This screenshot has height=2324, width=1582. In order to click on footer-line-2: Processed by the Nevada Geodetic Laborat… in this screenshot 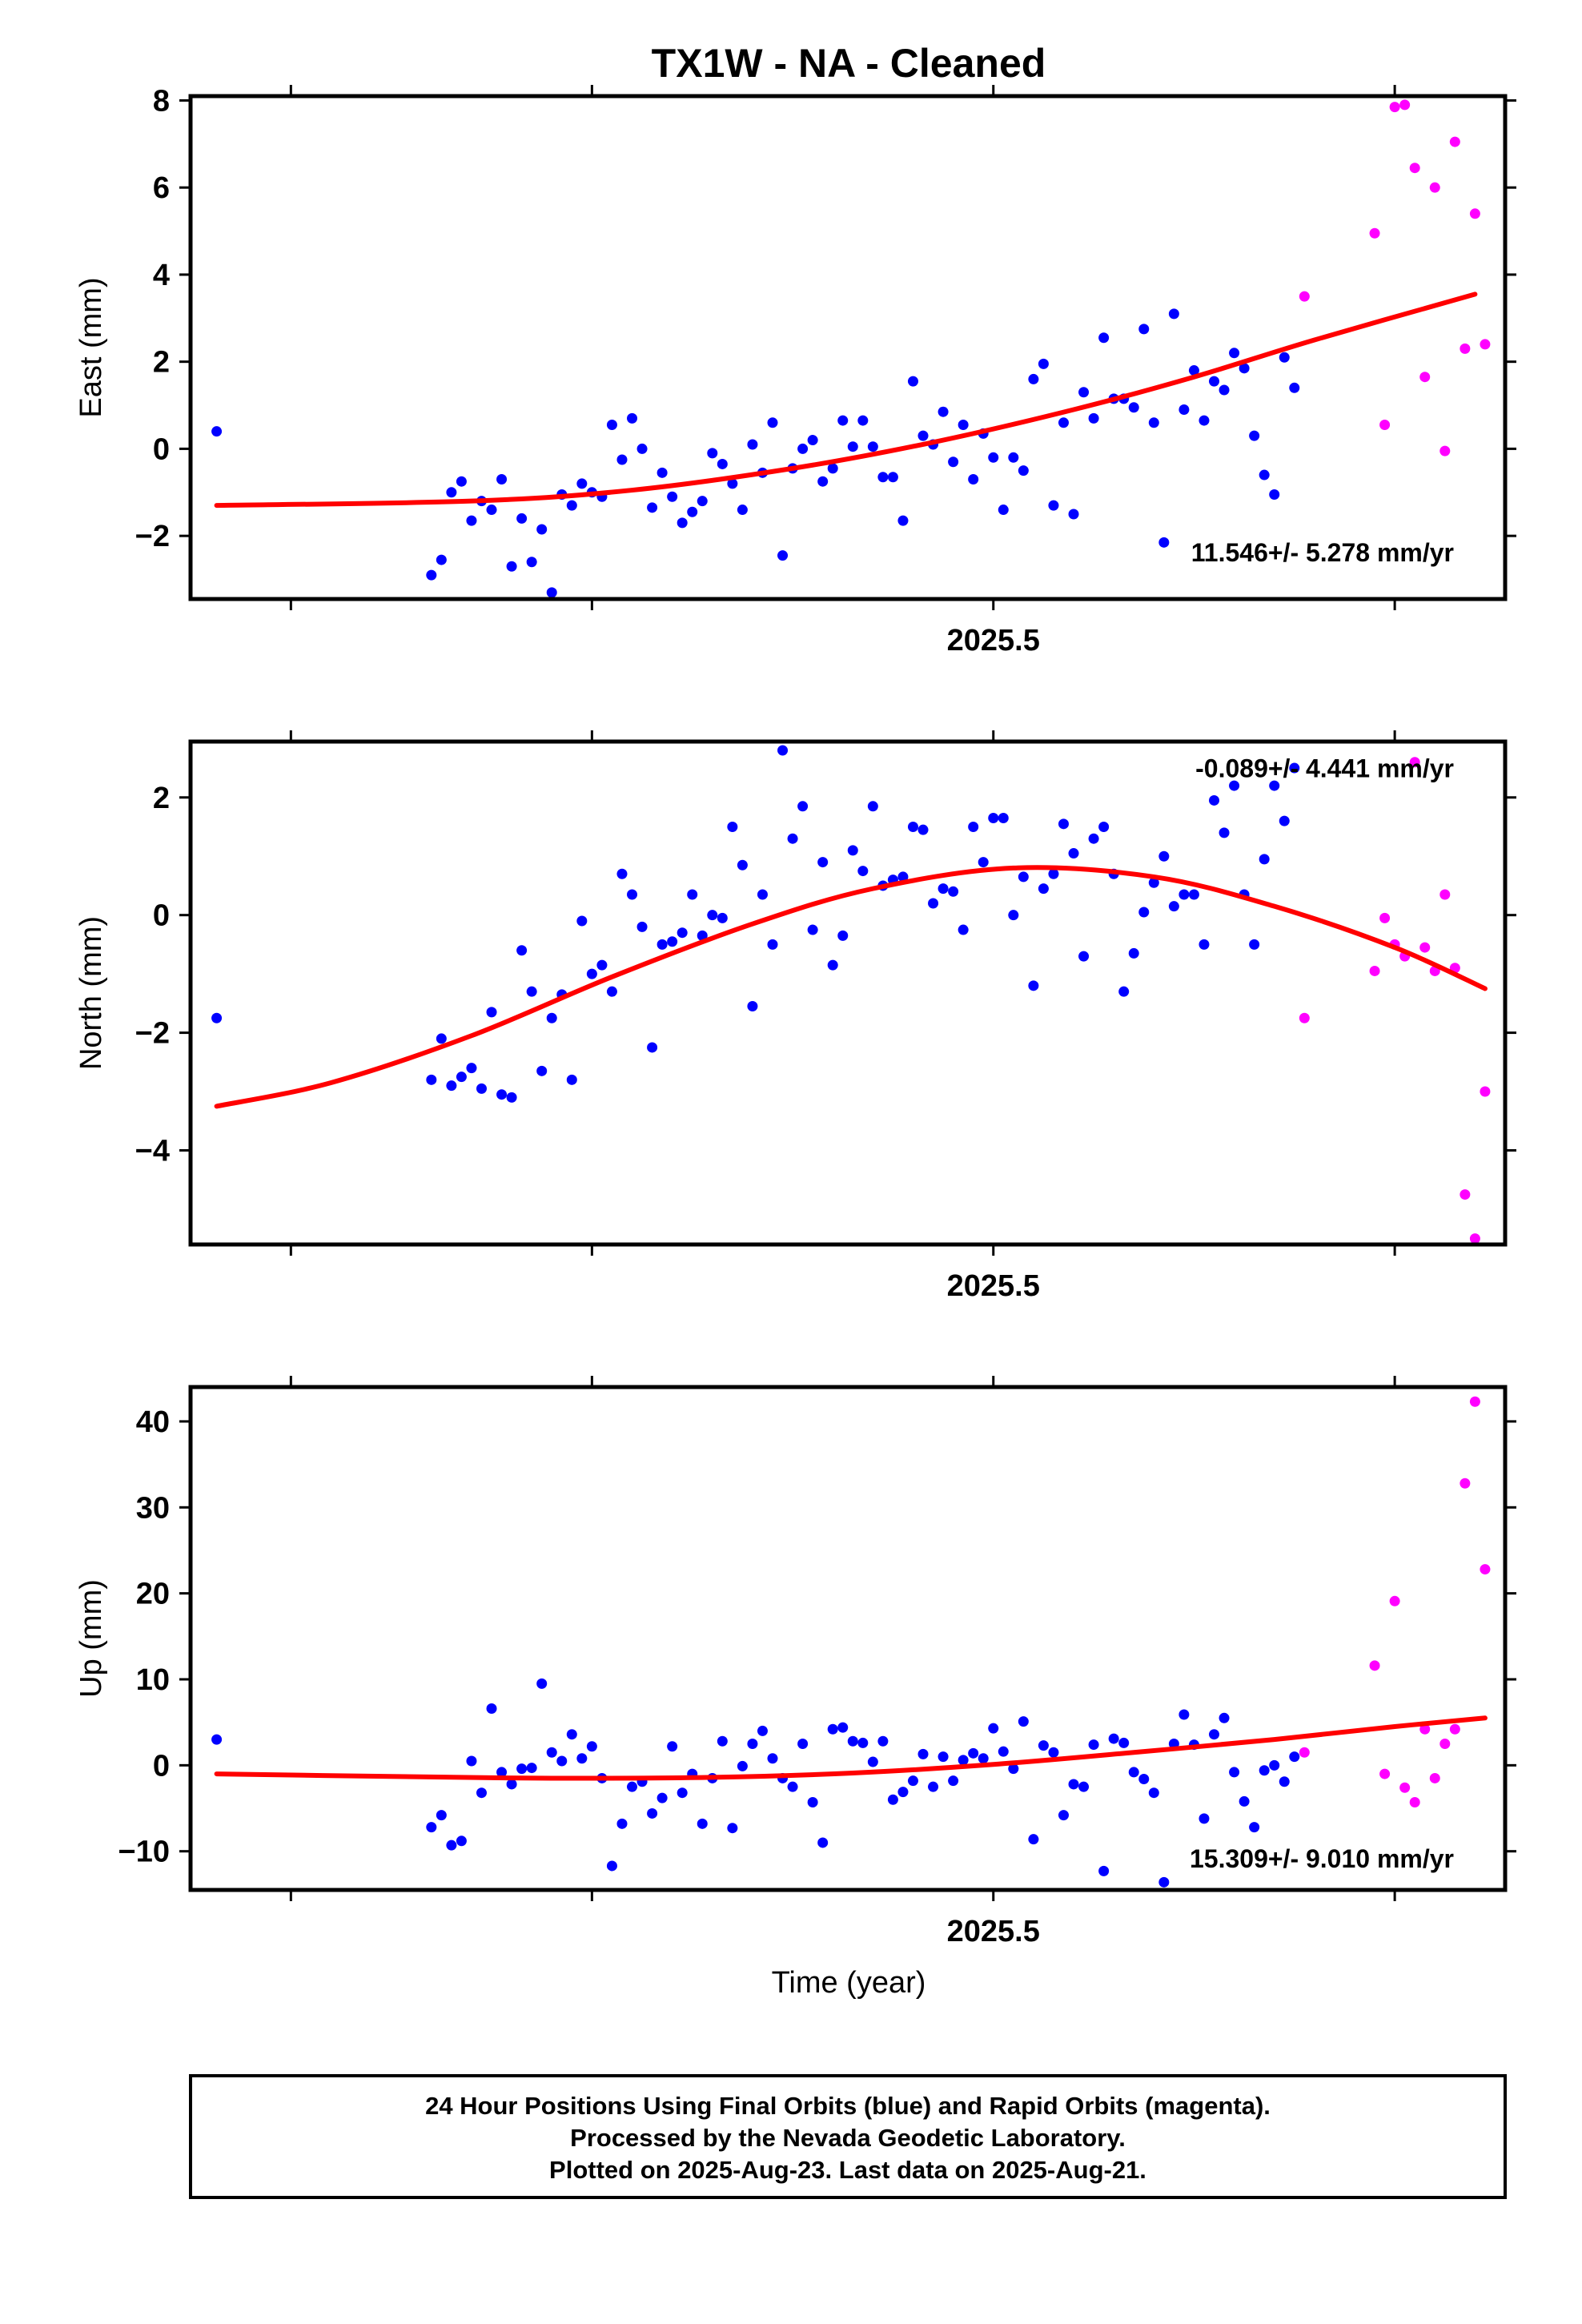, I will do `click(848, 2138)`.